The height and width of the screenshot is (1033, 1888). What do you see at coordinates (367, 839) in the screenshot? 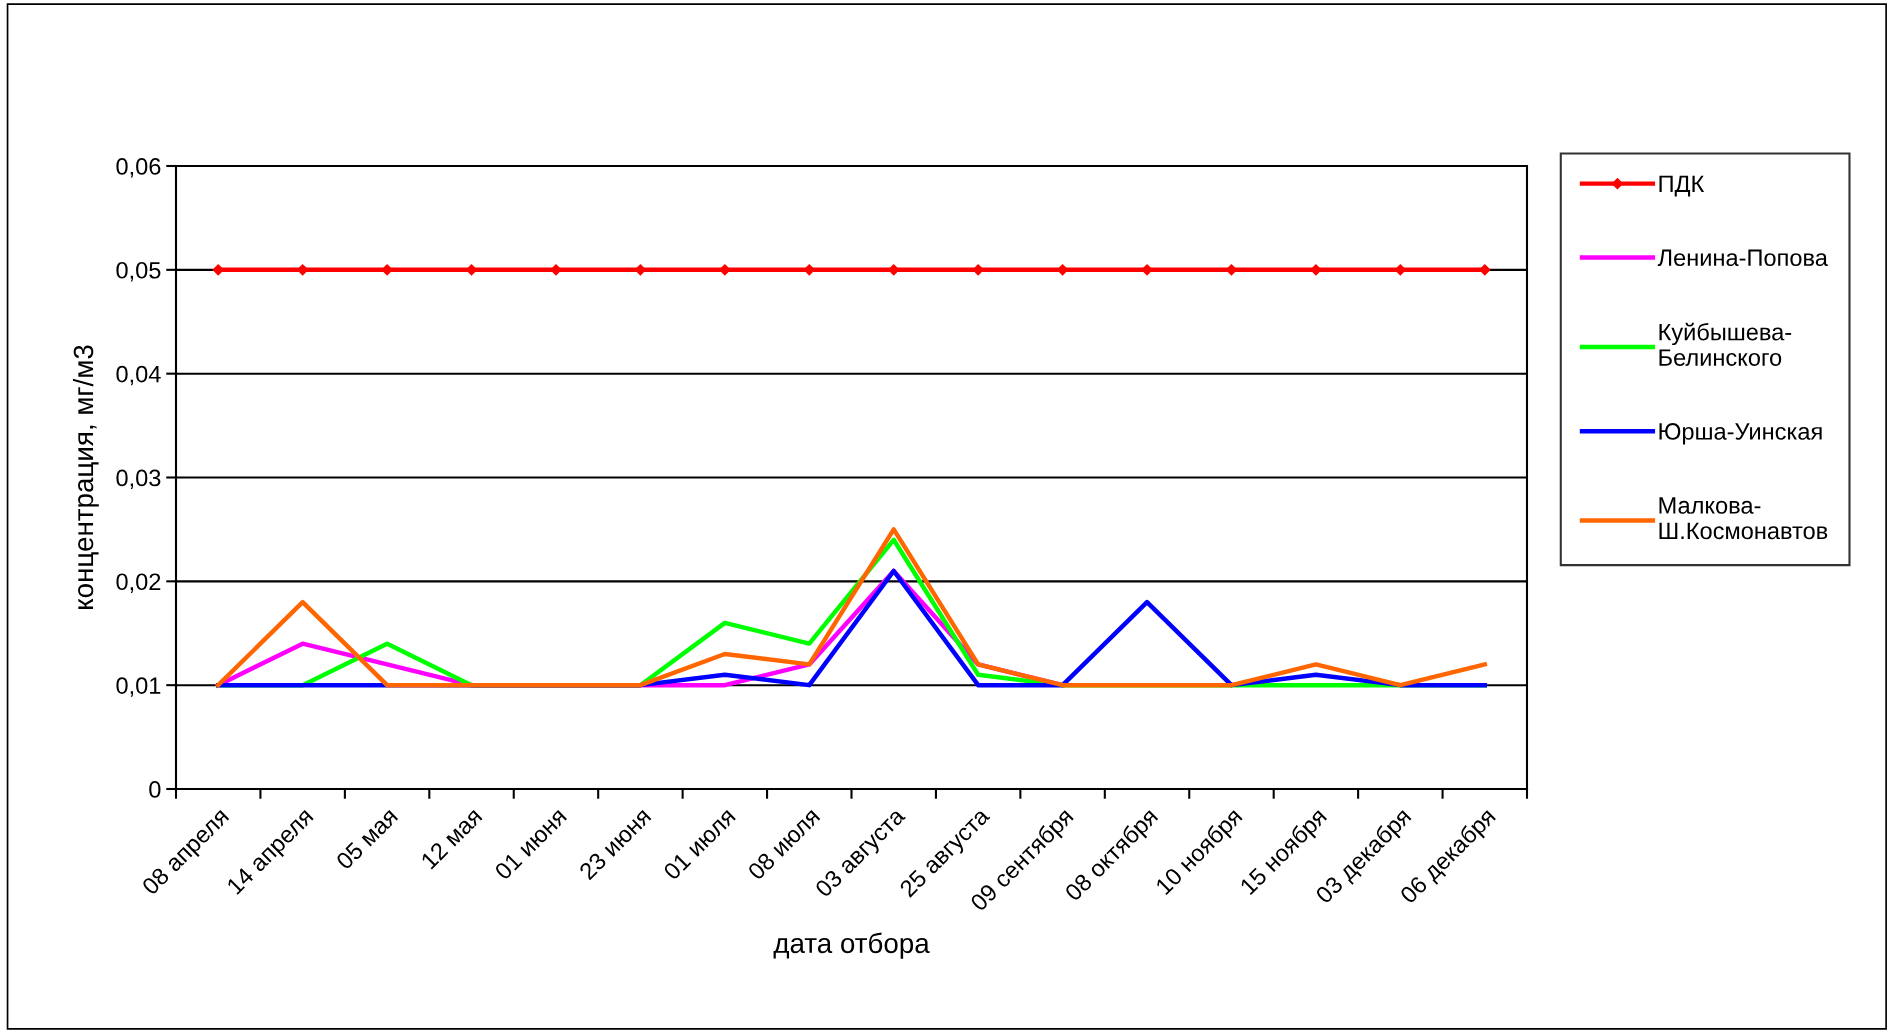
I see `x-tick-label: 05 мая` at bounding box center [367, 839].